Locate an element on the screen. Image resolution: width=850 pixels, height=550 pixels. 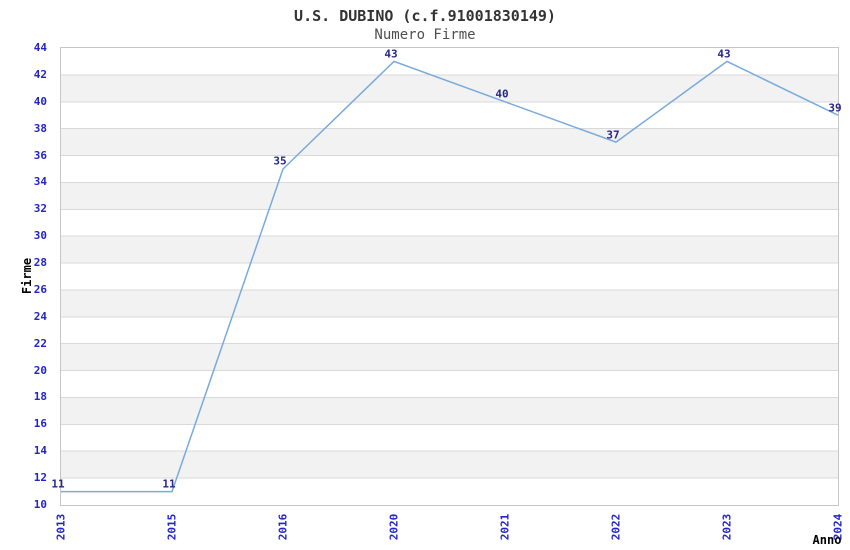
chart-subtitle: Numero Firme is located at coordinates (425, 35).